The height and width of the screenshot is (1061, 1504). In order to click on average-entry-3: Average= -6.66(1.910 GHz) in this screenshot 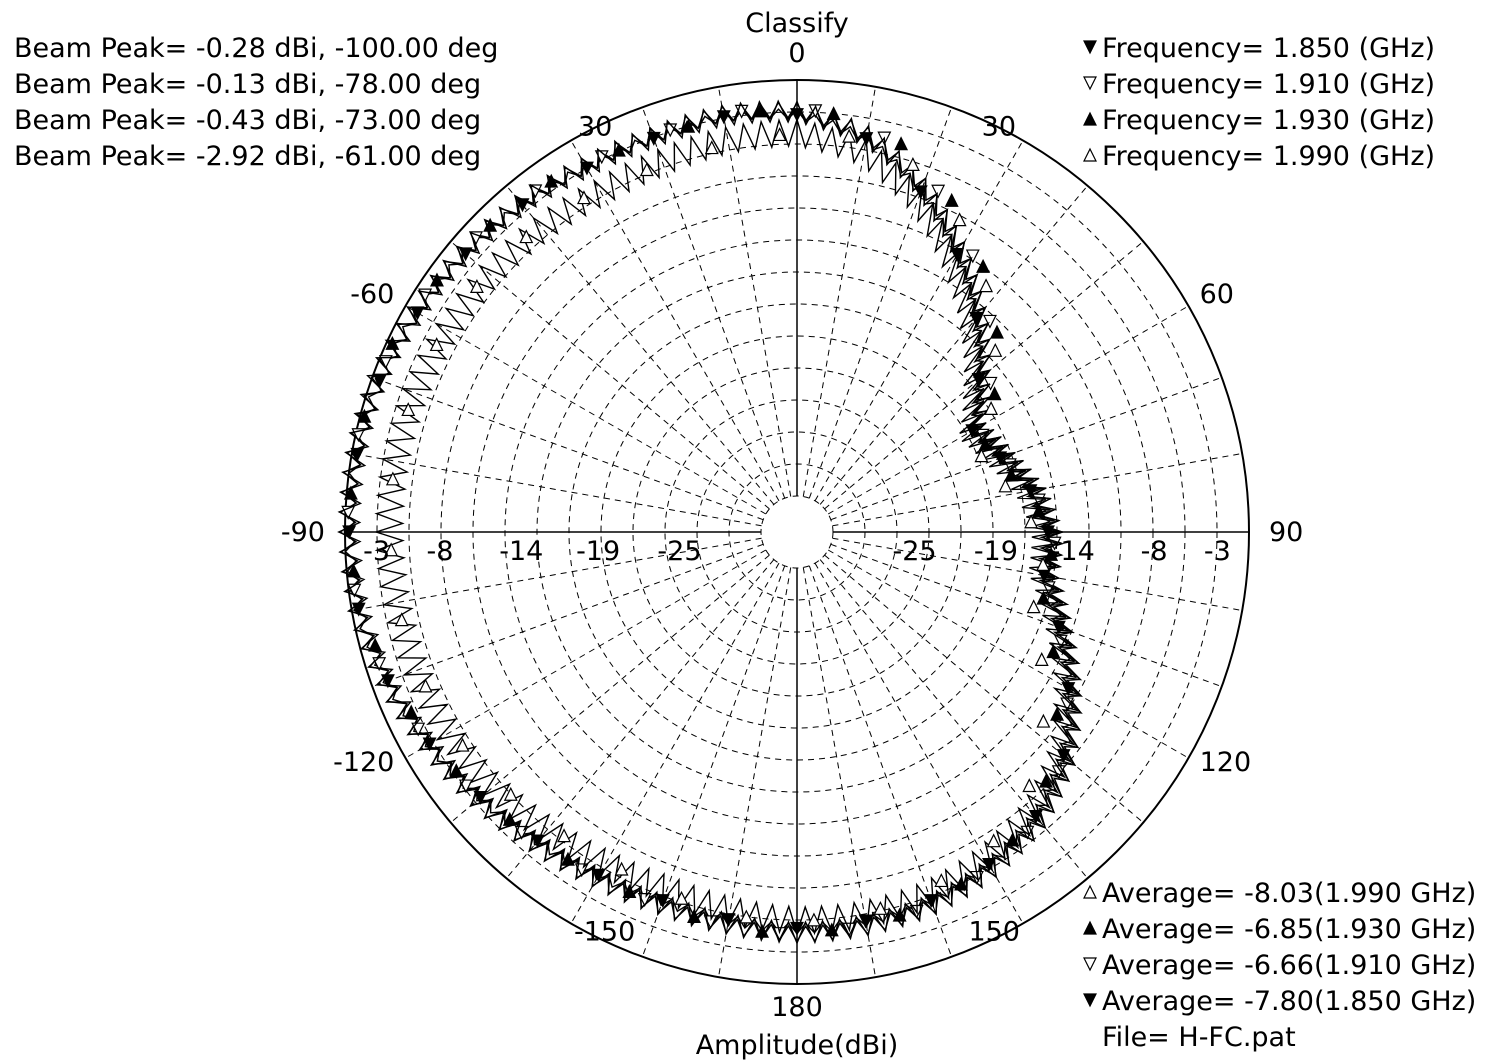, I will do `click(1289, 965)`.